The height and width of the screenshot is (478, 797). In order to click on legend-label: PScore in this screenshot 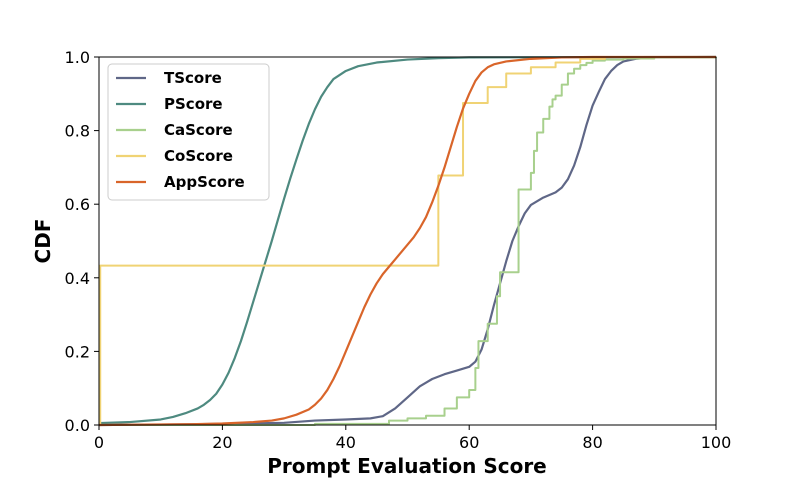, I will do `click(193, 104)`.